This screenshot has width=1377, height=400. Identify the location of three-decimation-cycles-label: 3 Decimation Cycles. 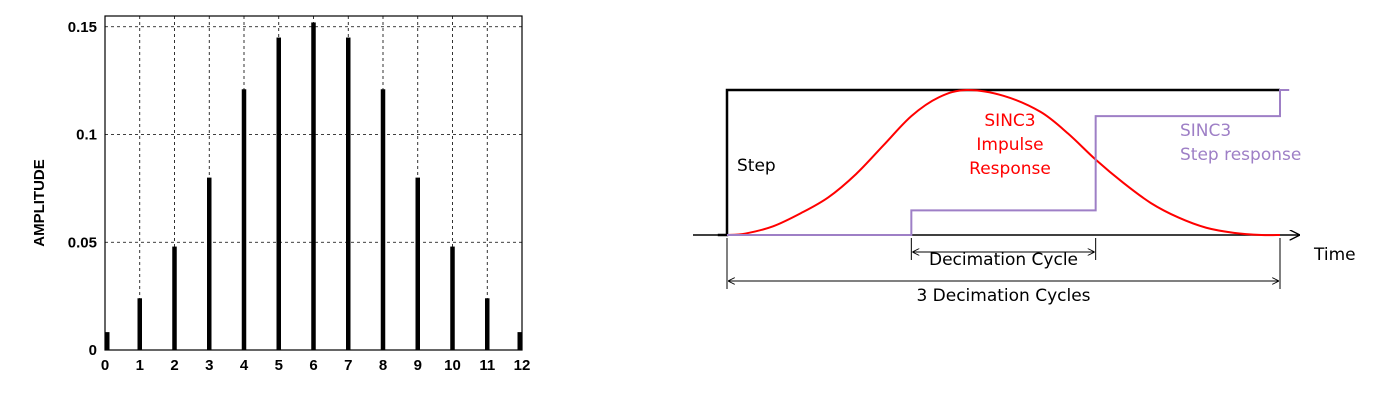
(1003, 296).